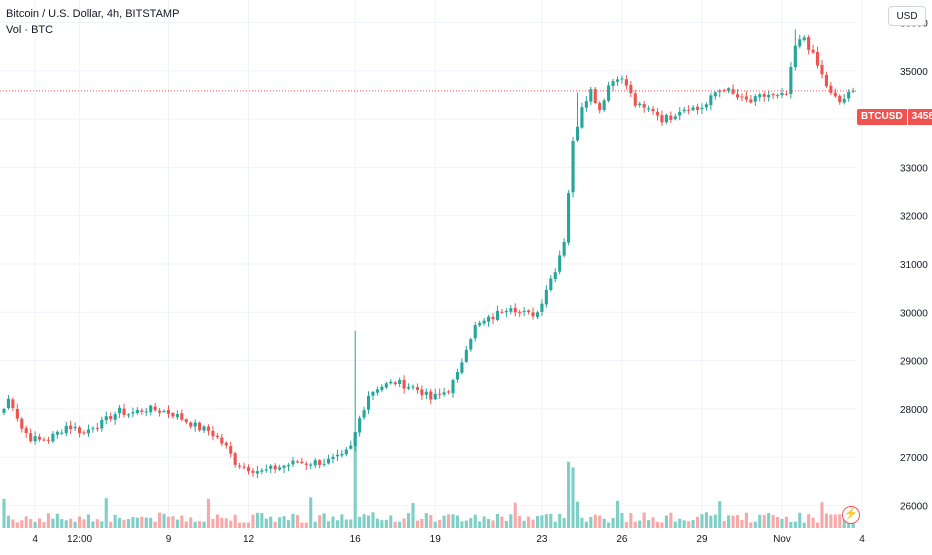  What do you see at coordinates (79, 539) in the screenshot?
I see `x-tick-label: 12:00` at bounding box center [79, 539].